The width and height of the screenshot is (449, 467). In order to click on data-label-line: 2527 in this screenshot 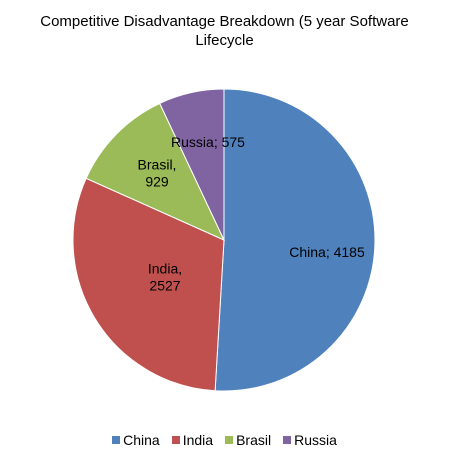, I will do `click(164, 286)`.